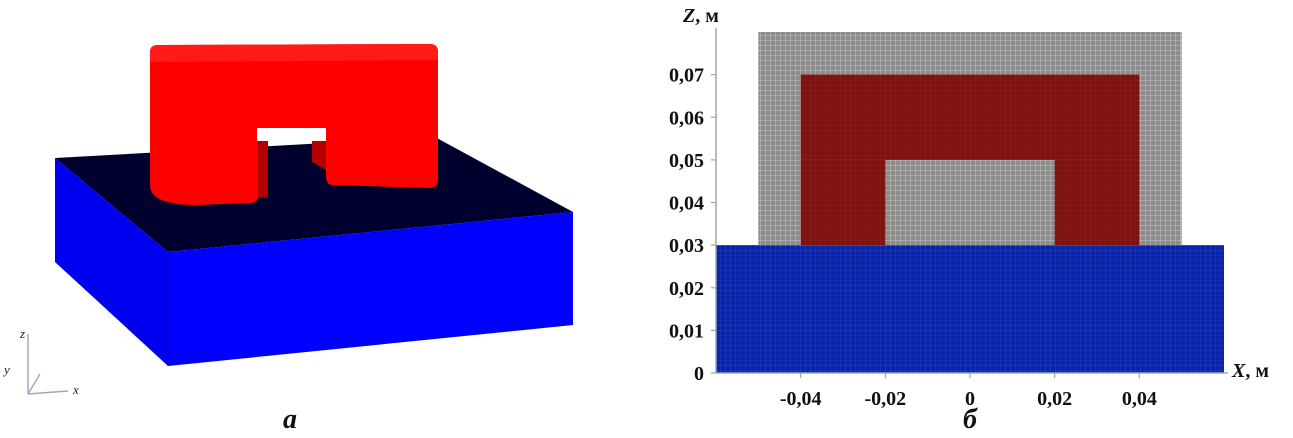  Describe the element at coordinates (1097, 202) in the screenshot. I see `region-core-right-leg` at that location.